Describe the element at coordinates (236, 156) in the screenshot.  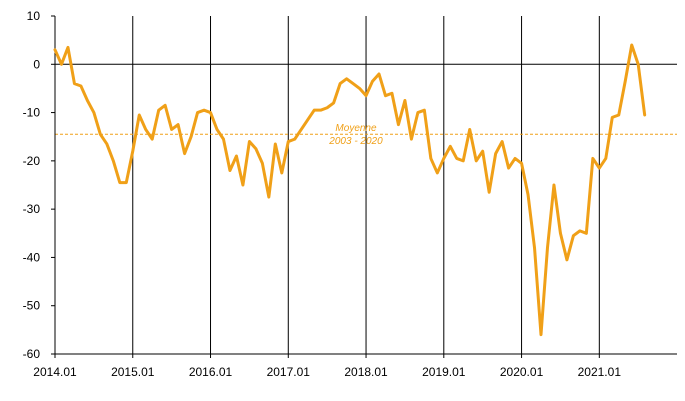
I see `data-point-2016.05` at that location.